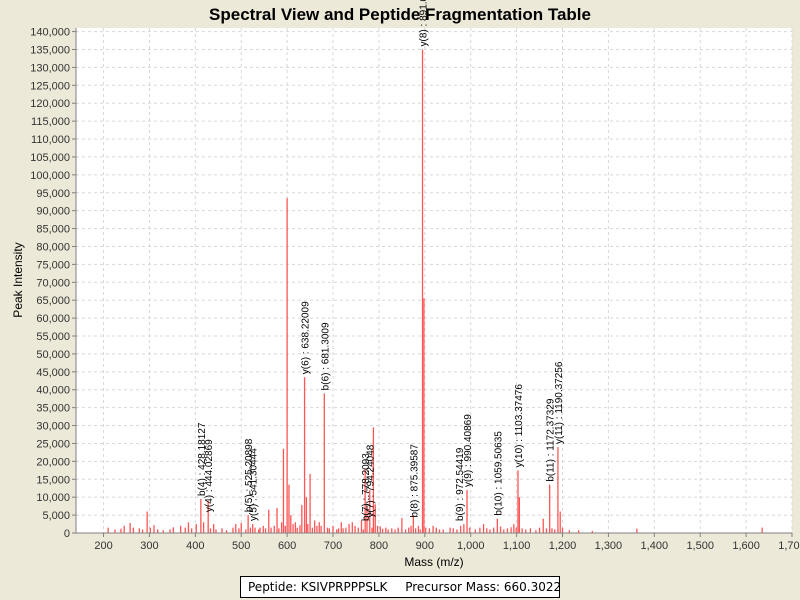 The width and height of the screenshot is (800, 600). I want to click on x-tick-label: 200, so click(103, 546).